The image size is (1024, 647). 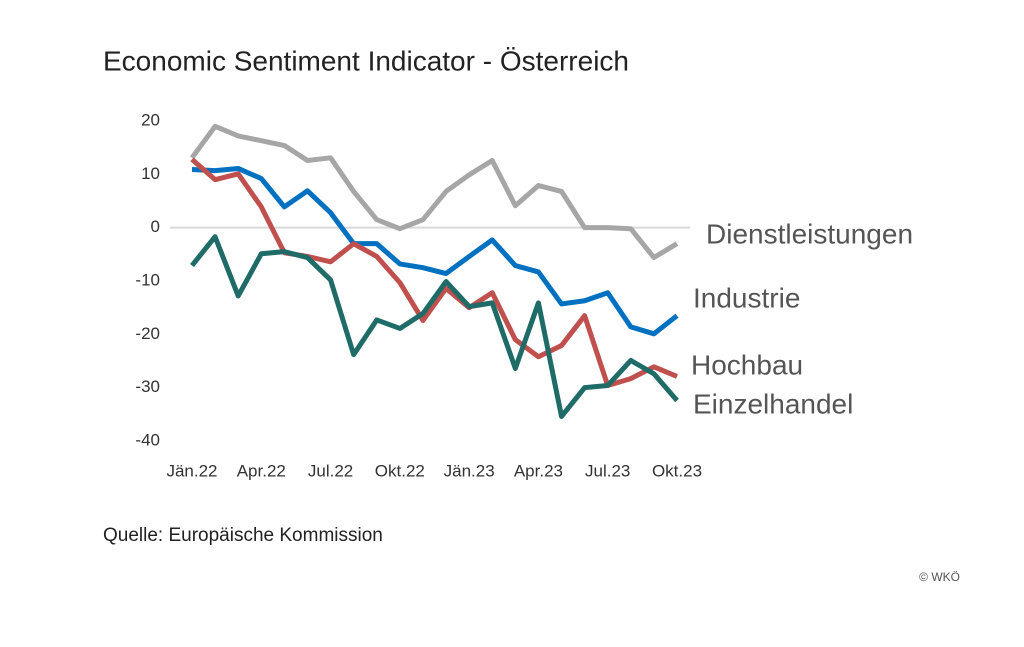 What do you see at coordinates (469, 470) in the screenshot?
I see `x-tick-label: Jän.23` at bounding box center [469, 470].